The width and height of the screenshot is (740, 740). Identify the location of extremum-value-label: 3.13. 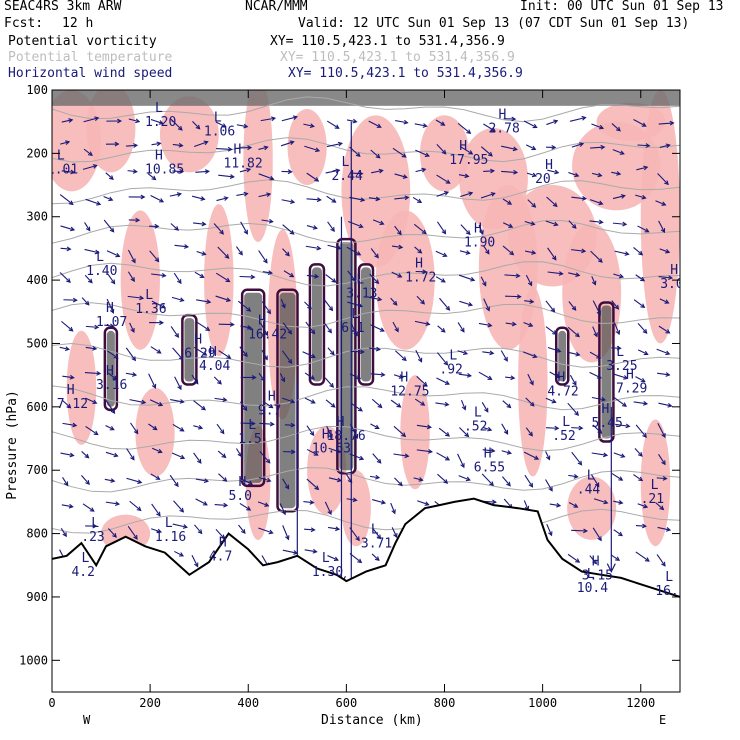
(361, 293).